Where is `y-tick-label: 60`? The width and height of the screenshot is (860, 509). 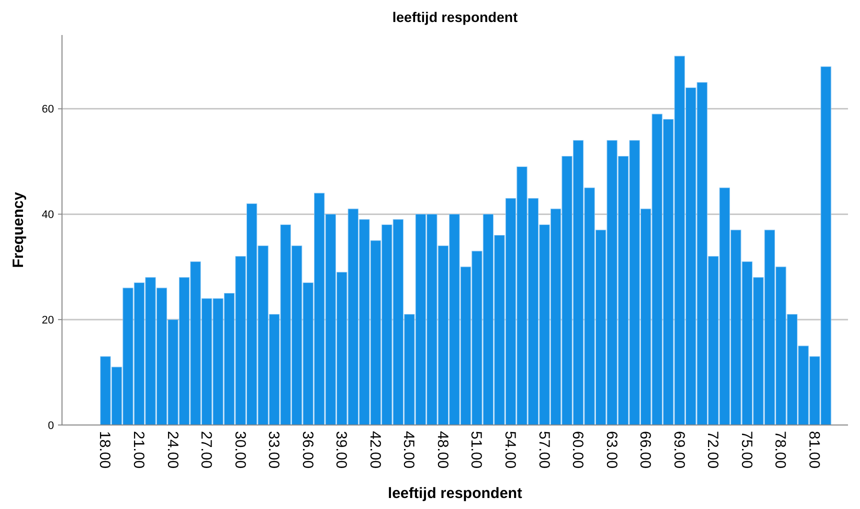 y-tick-label: 60 is located at coordinates (48, 110).